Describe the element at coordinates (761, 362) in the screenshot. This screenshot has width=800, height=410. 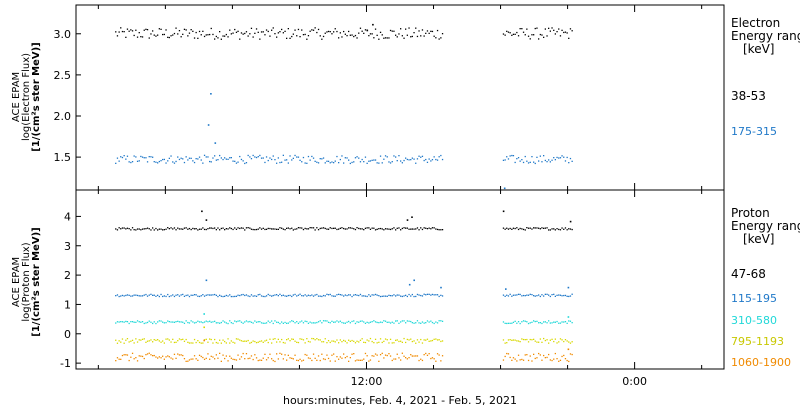
I see `proton-legend-series-5: 1060-1900` at that location.